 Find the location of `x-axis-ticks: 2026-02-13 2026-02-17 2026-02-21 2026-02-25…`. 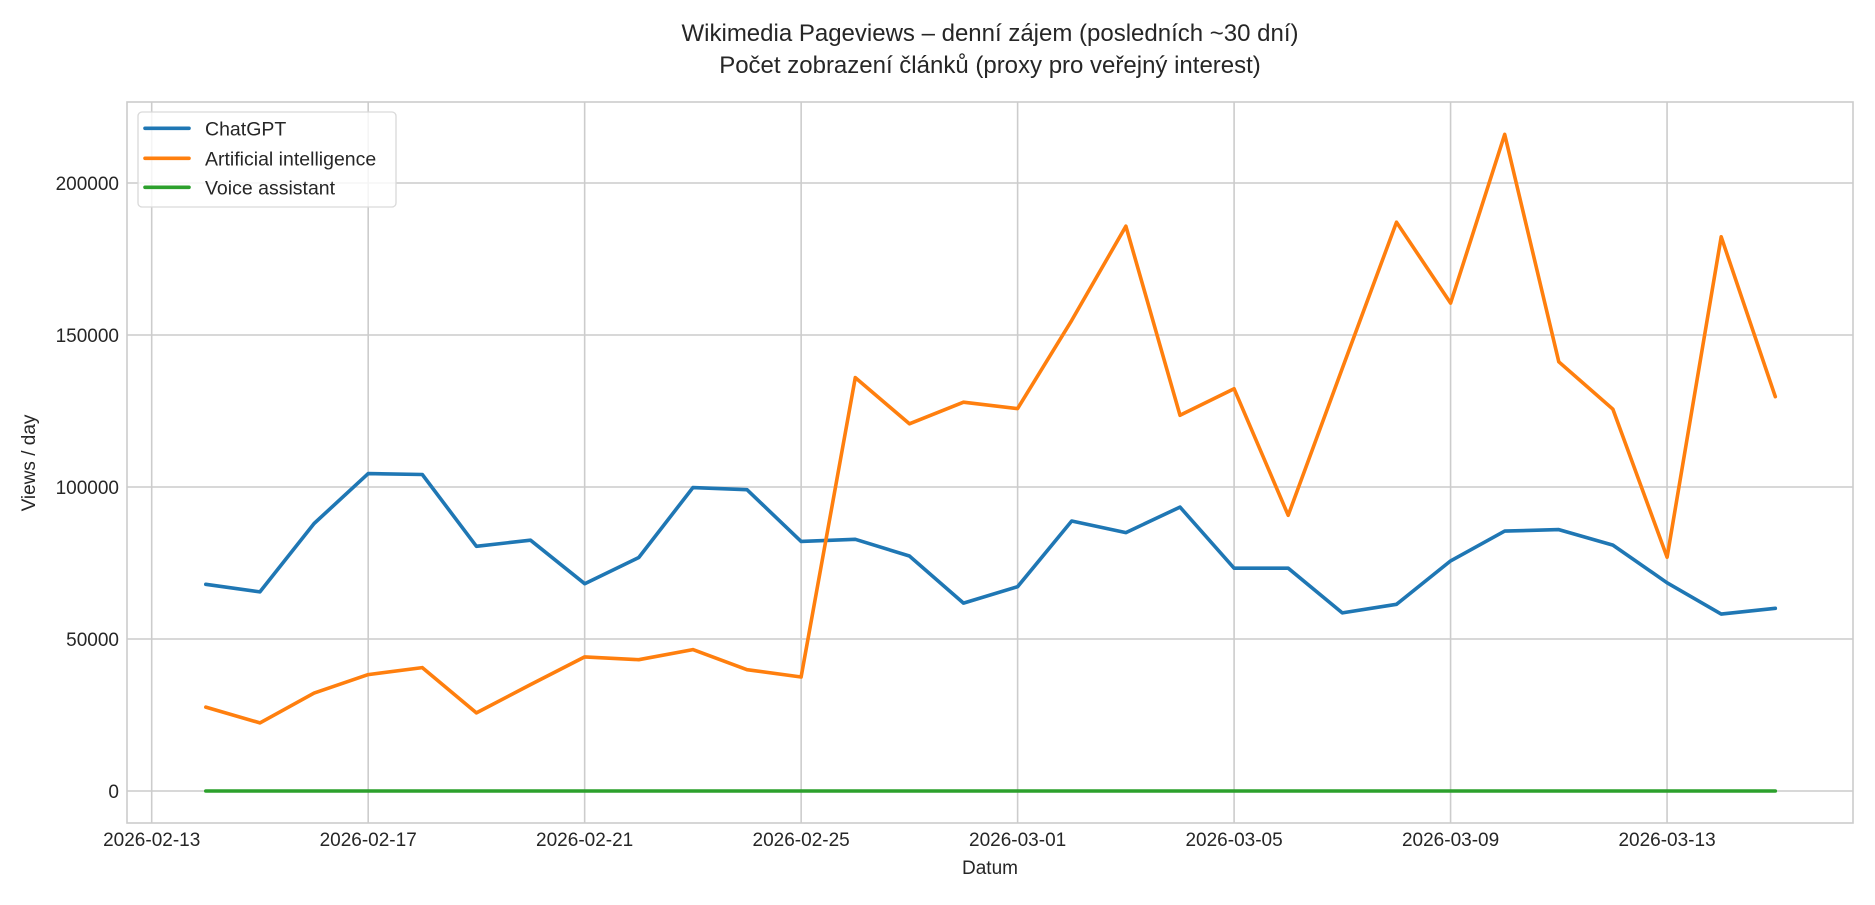

x-axis-ticks: 2026-02-13 2026-02-17 2026-02-21 2026-02-25… is located at coordinates (909, 840).